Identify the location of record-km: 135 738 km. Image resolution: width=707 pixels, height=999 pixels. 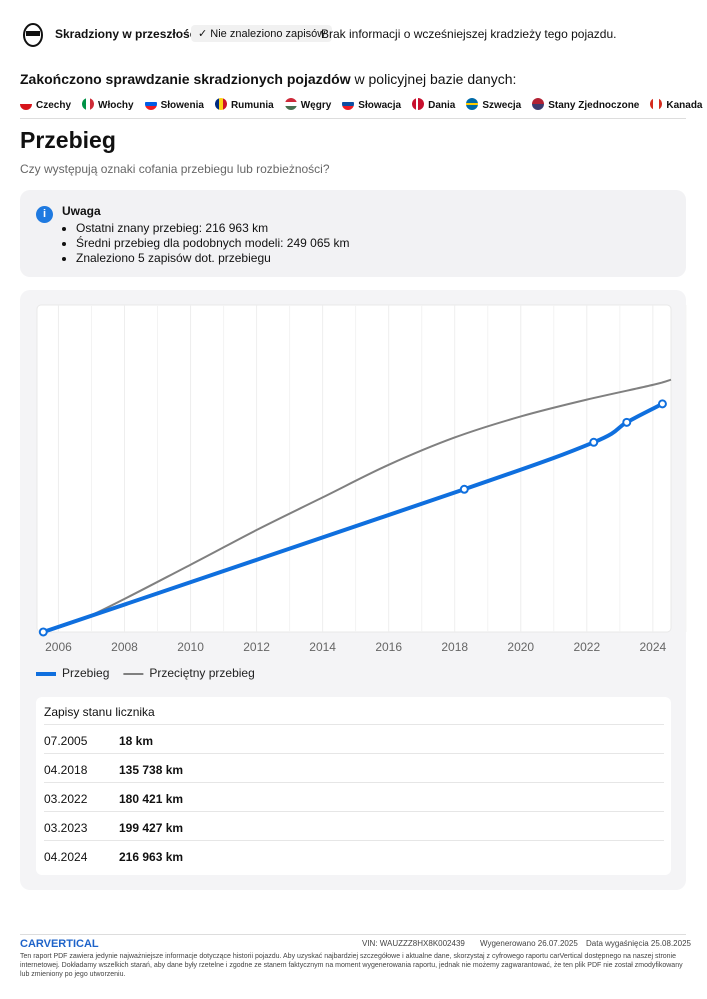
(151, 770).